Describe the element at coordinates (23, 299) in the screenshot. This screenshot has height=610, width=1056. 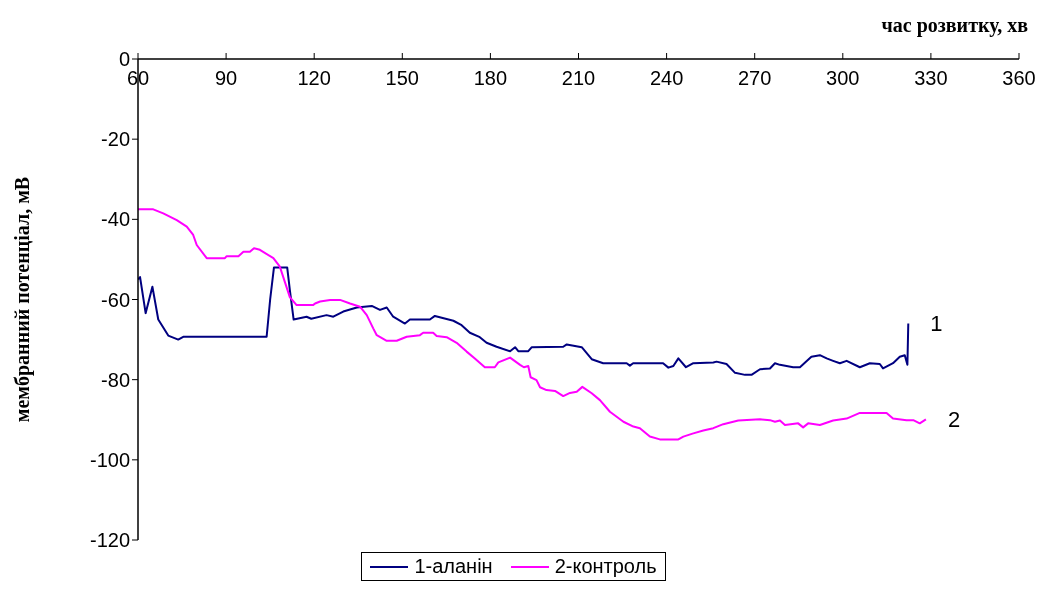
I see `y-axis-title: мембранний потенціал, мВ` at that location.